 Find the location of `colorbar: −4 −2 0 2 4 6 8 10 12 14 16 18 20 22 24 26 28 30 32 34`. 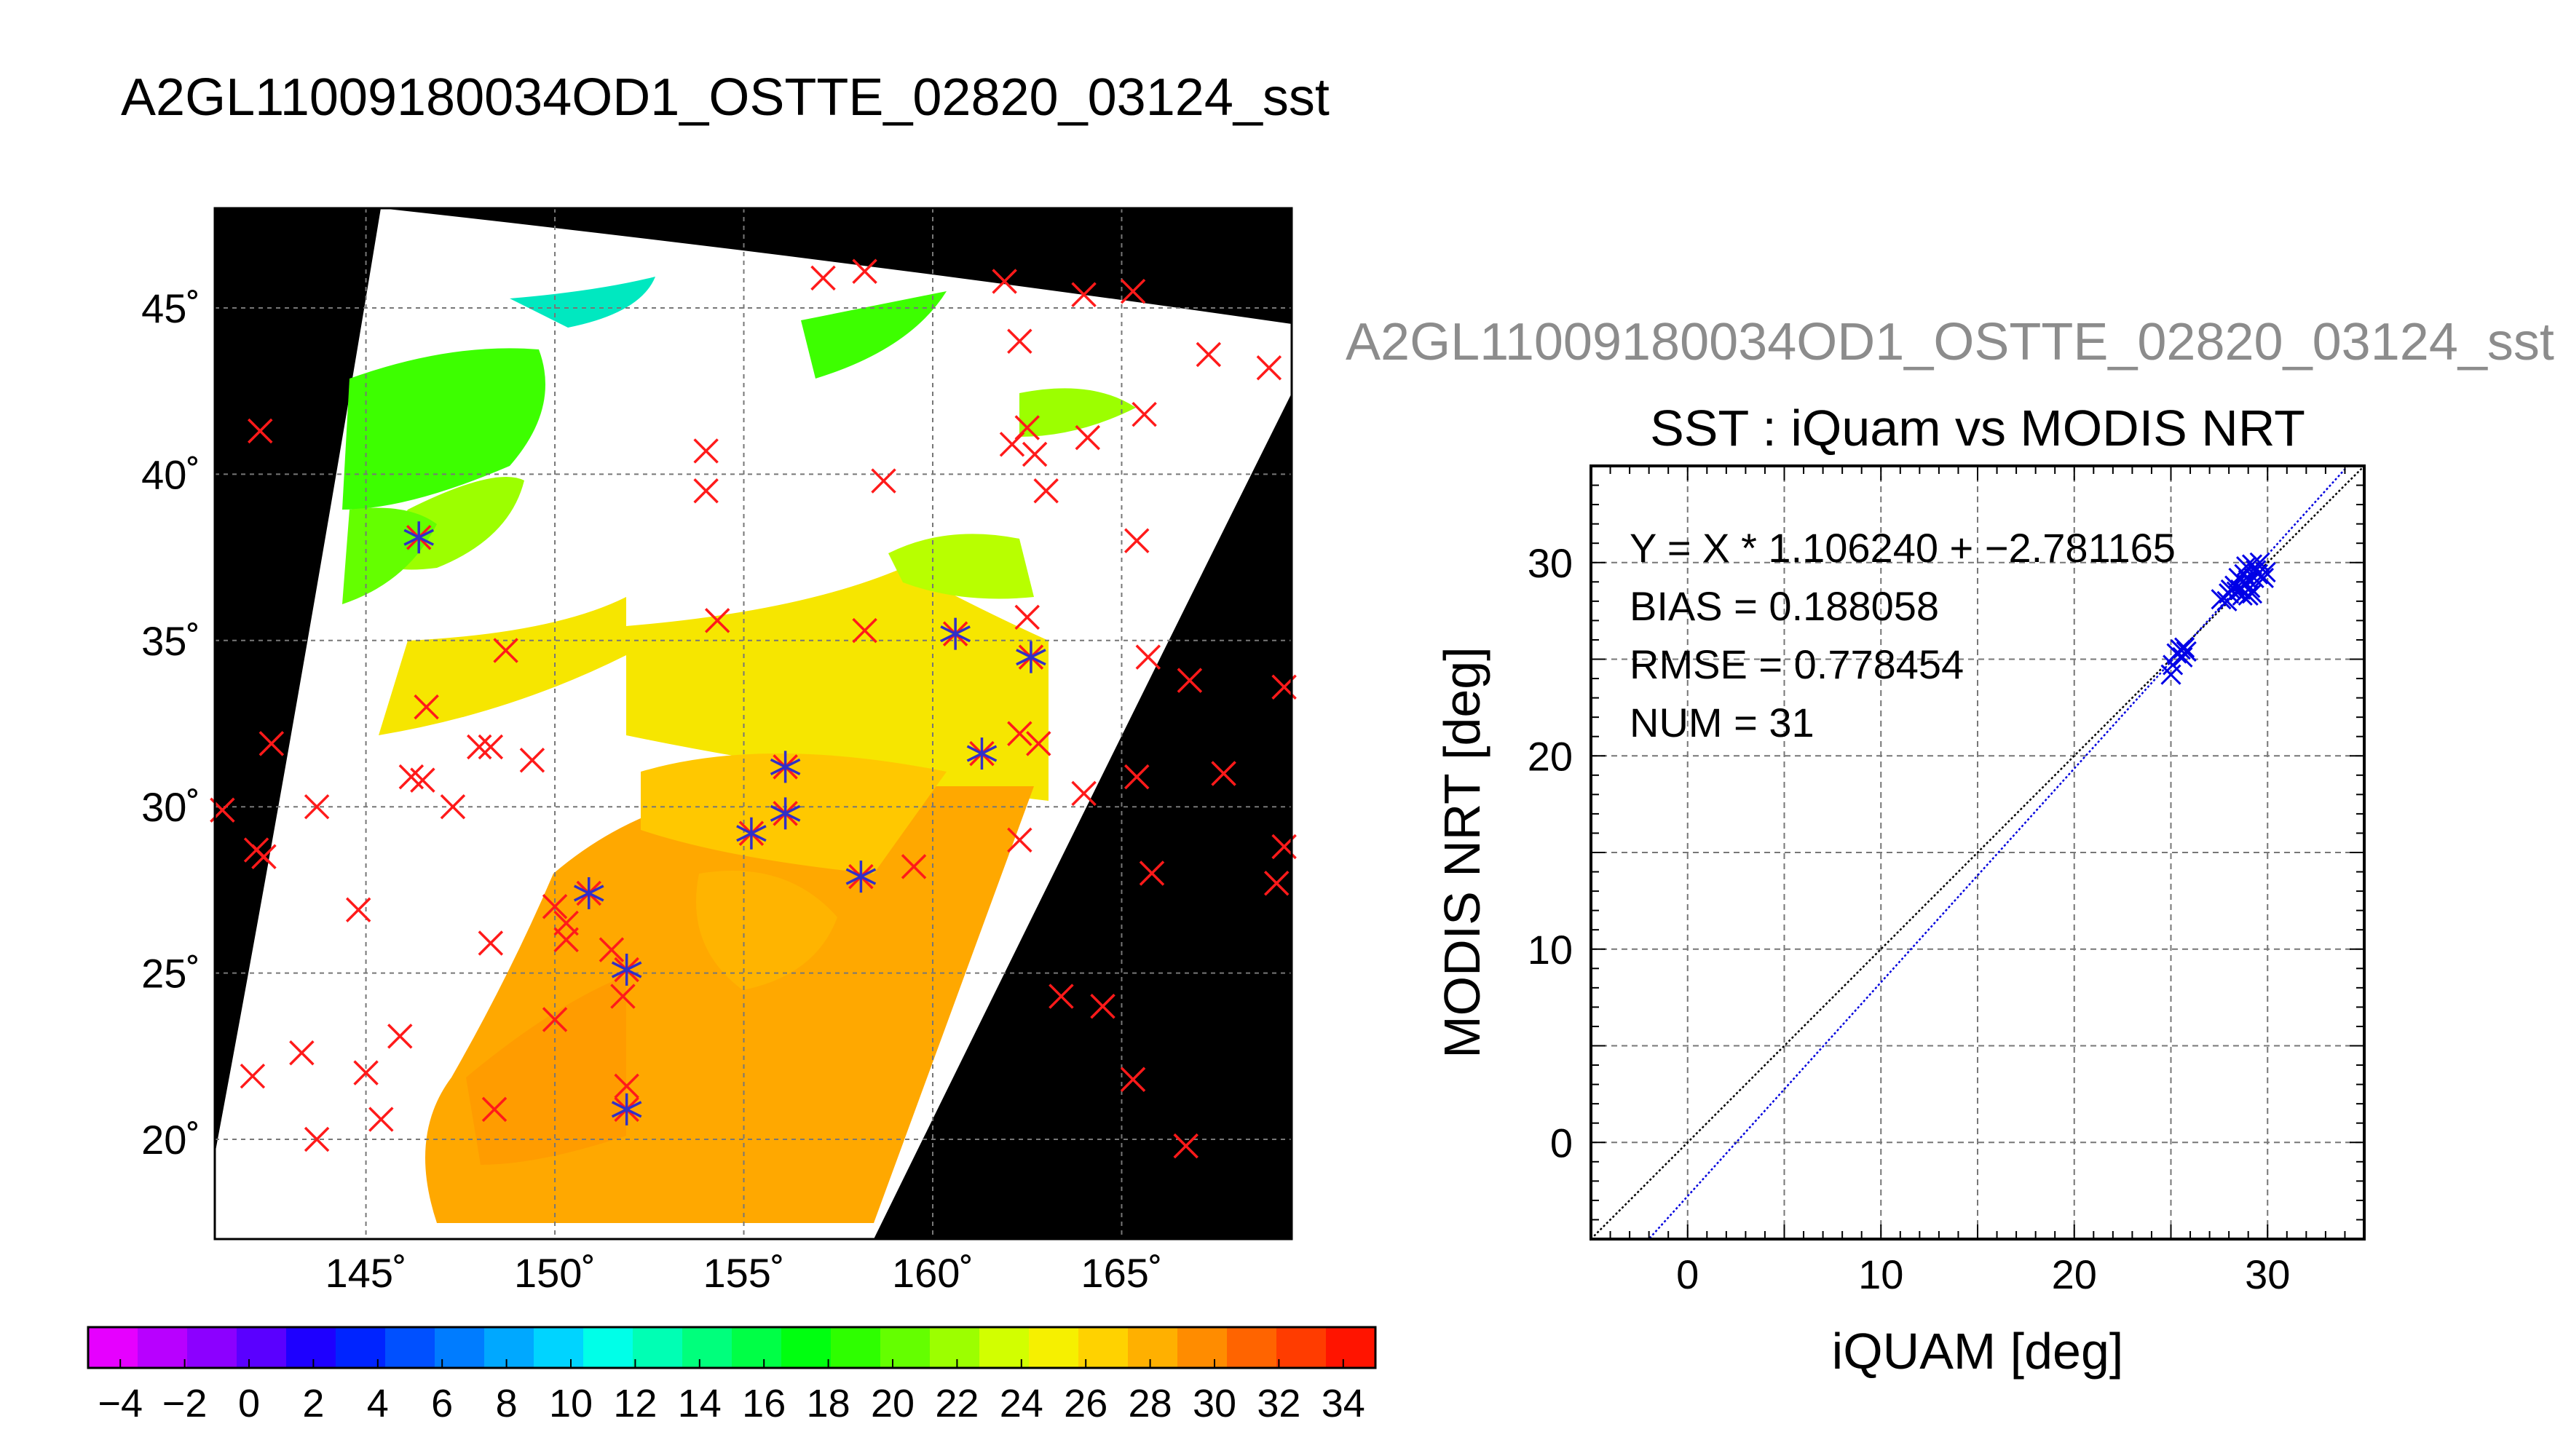

colorbar: −4 −2 0 2 4 6 8 10 12 14 16 18 20 22 24 26 28 30 32 34 is located at coordinates (732, 1375).